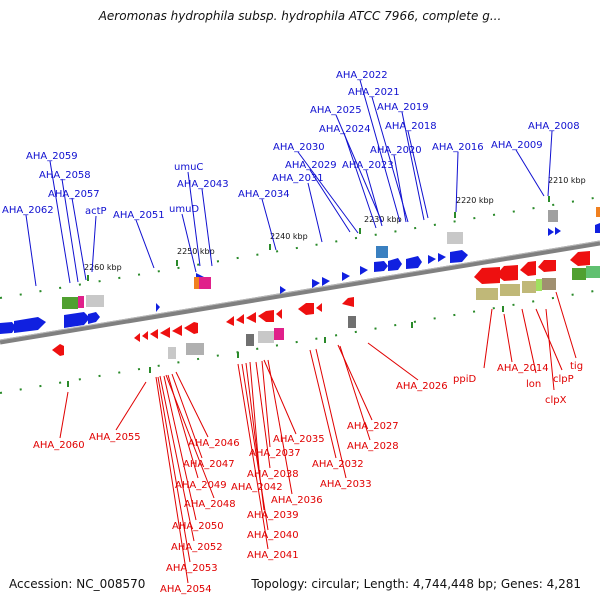 The image size is (600, 600). I want to click on gene-label: actP, so click(96, 211).